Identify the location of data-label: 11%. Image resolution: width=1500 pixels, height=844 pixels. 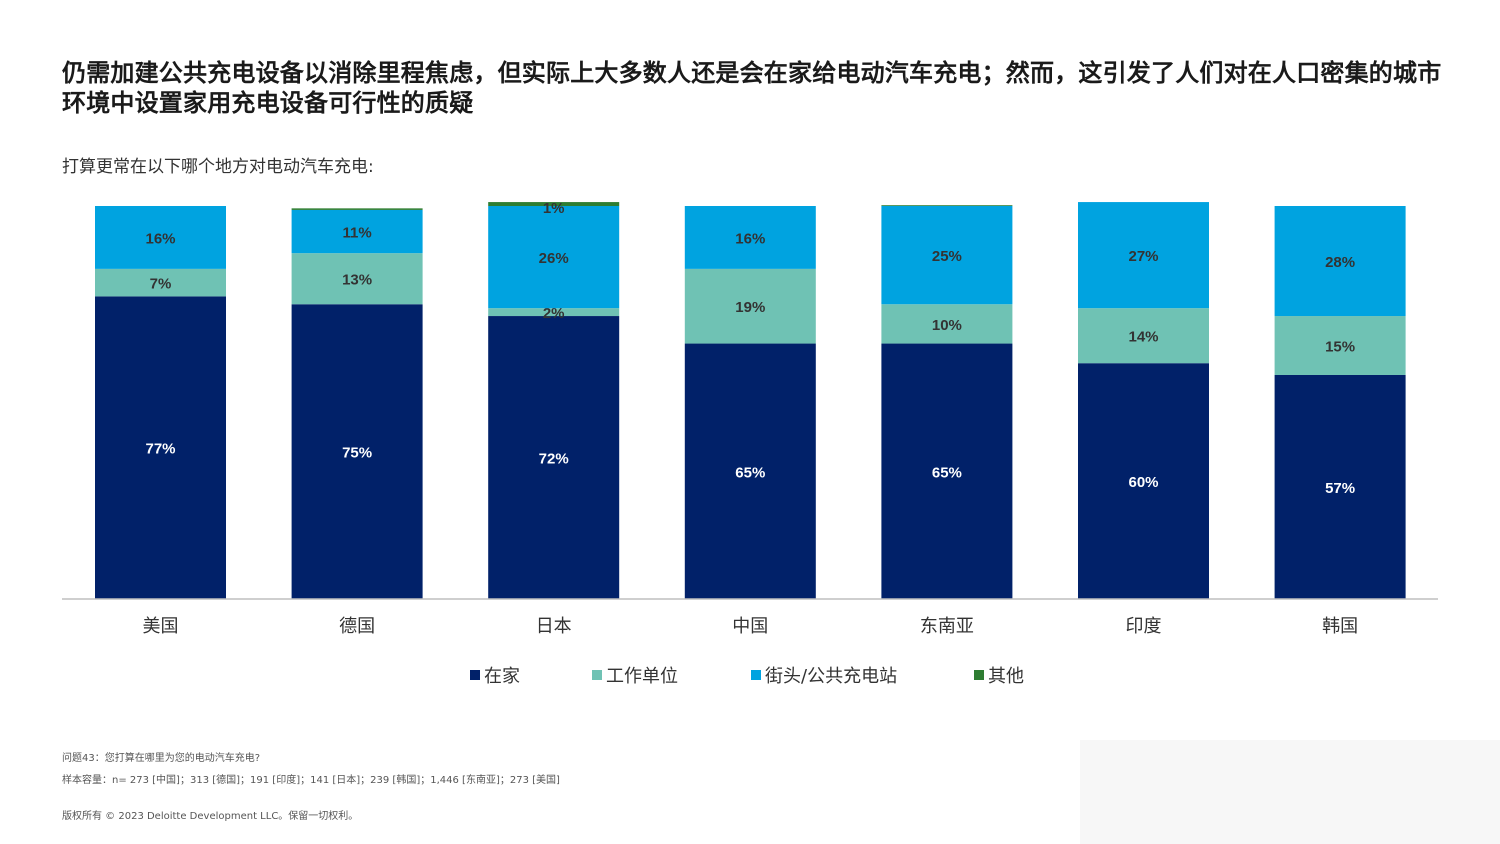
(356, 233).